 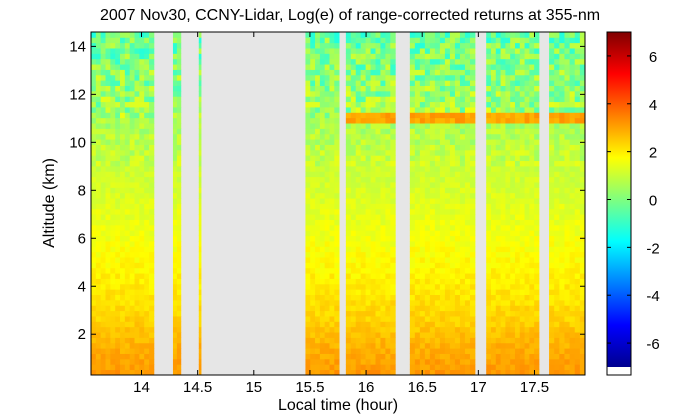 What do you see at coordinates (82, 286) in the screenshot?
I see `y-tick-label: 4` at bounding box center [82, 286].